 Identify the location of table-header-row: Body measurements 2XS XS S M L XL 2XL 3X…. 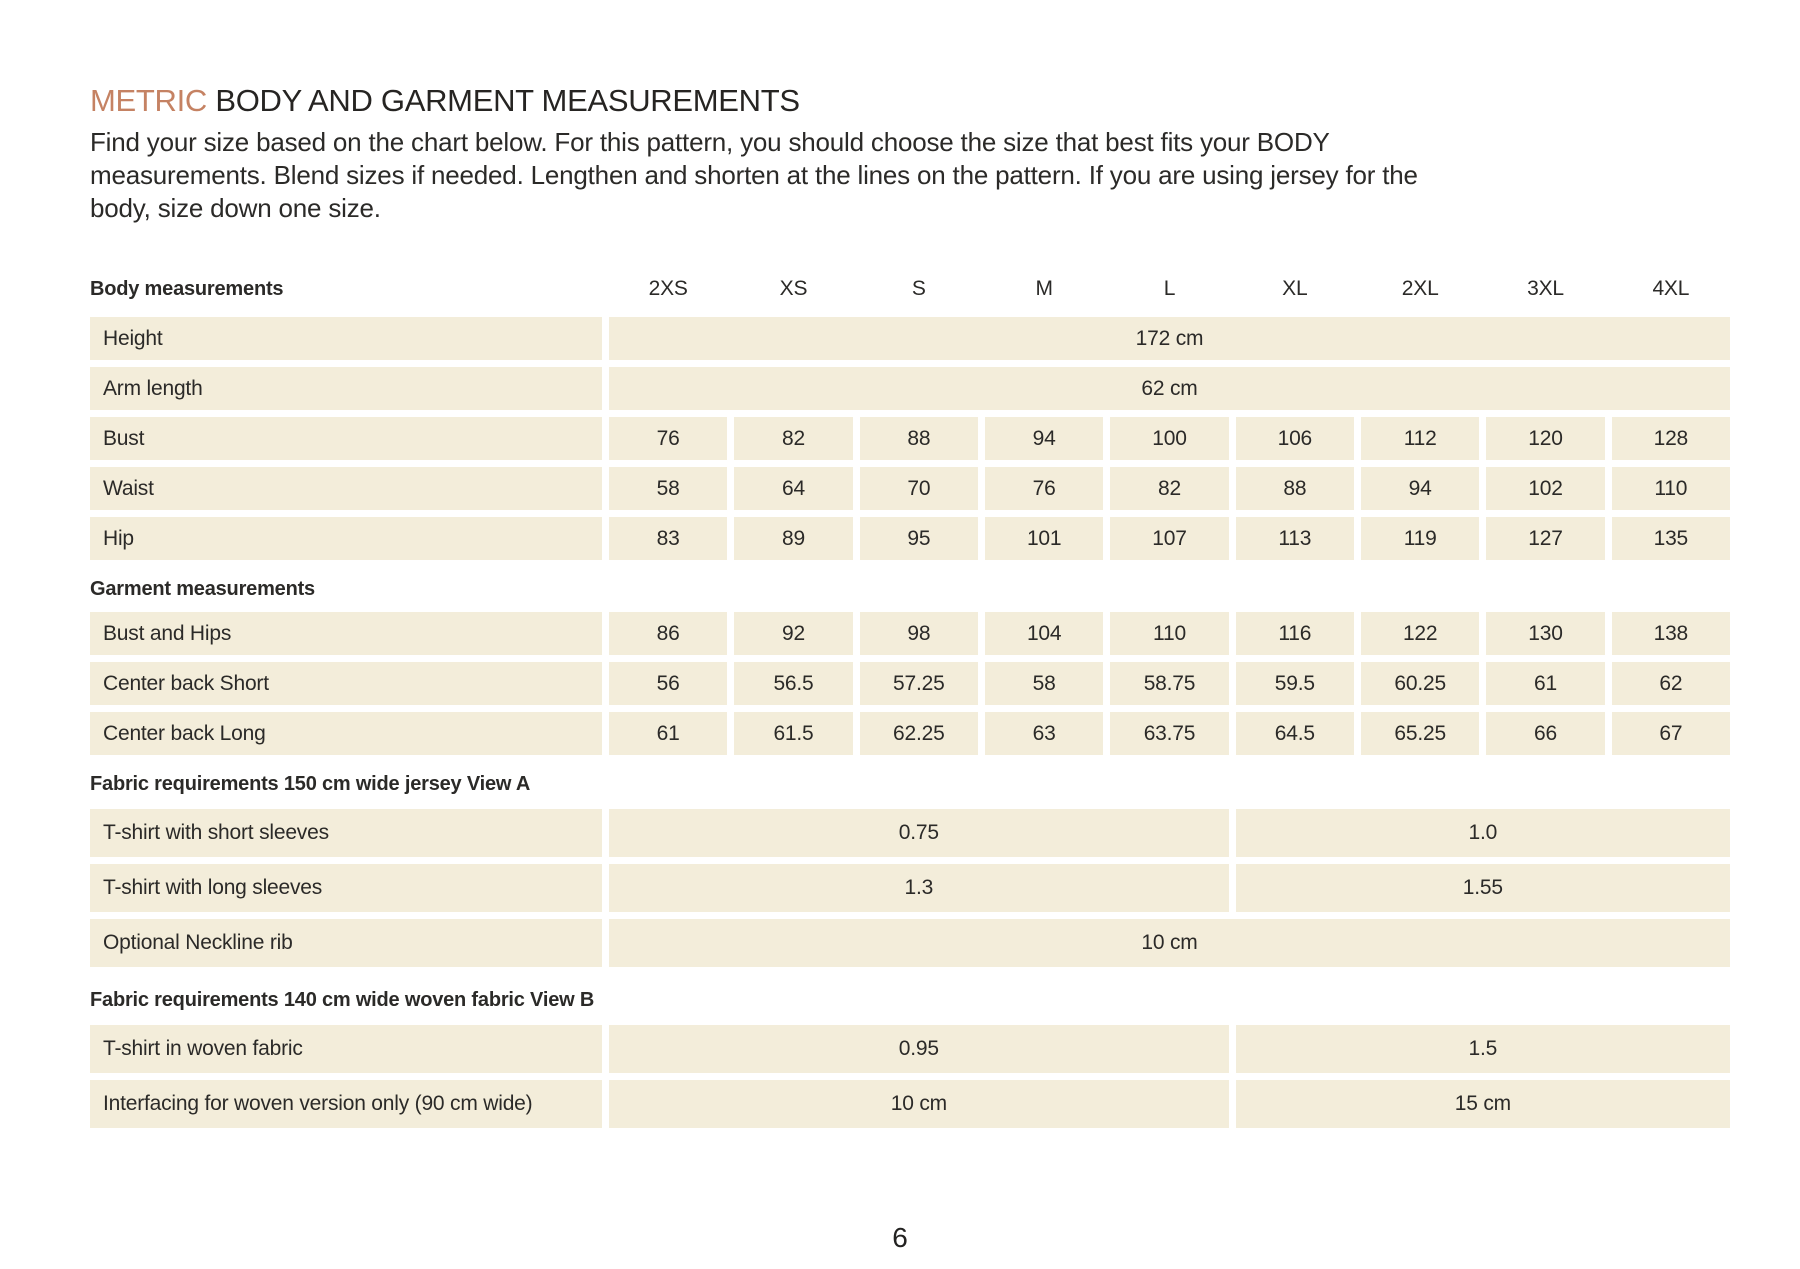
(910, 289).